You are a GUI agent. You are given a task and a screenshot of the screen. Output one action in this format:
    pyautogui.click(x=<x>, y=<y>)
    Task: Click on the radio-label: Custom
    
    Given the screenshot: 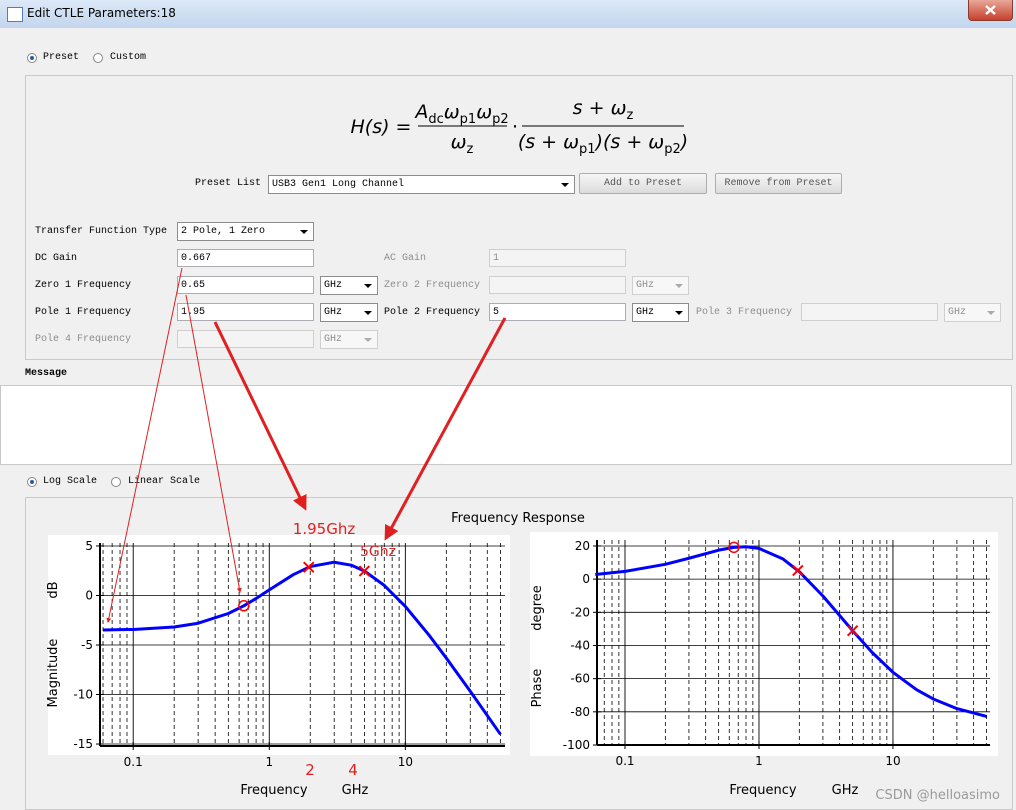 What is the action you would take?
    pyautogui.click(x=128, y=57)
    